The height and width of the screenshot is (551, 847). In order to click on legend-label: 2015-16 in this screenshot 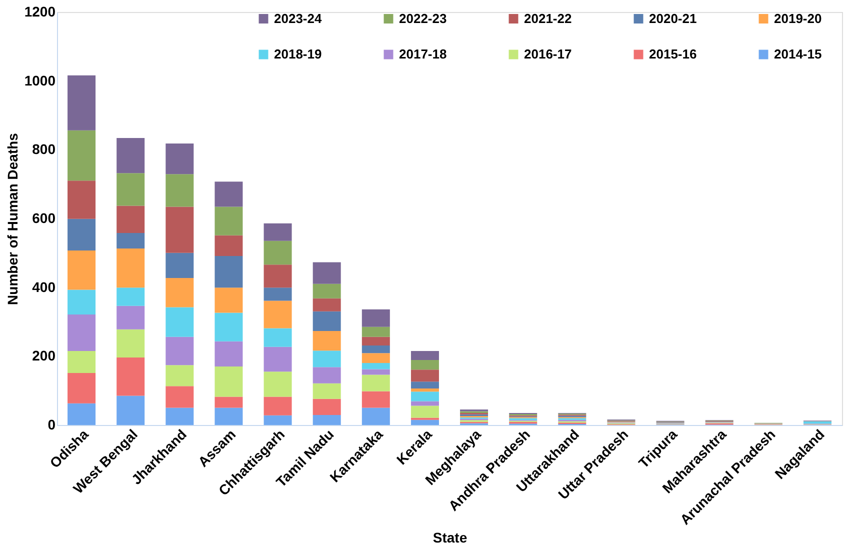, I will do `click(673, 54)`.